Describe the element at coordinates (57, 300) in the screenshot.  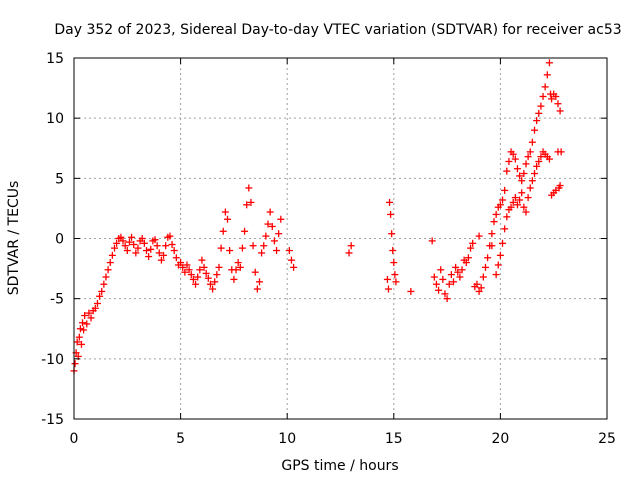
I see `y-tick-label: -5` at that location.